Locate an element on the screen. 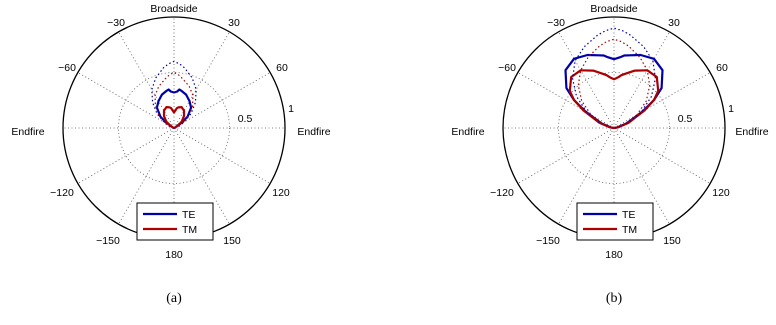  series-layer-a is located at coordinates (174, 95).